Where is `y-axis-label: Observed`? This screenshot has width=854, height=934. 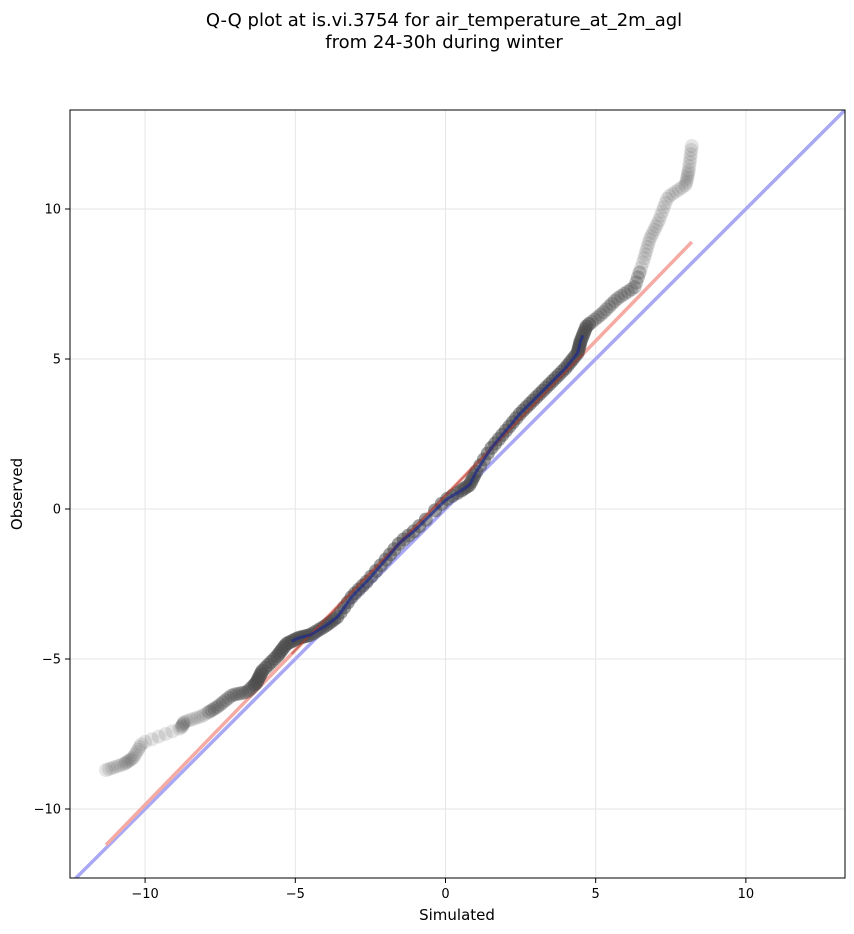
y-axis-label: Observed is located at coordinates (17, 494).